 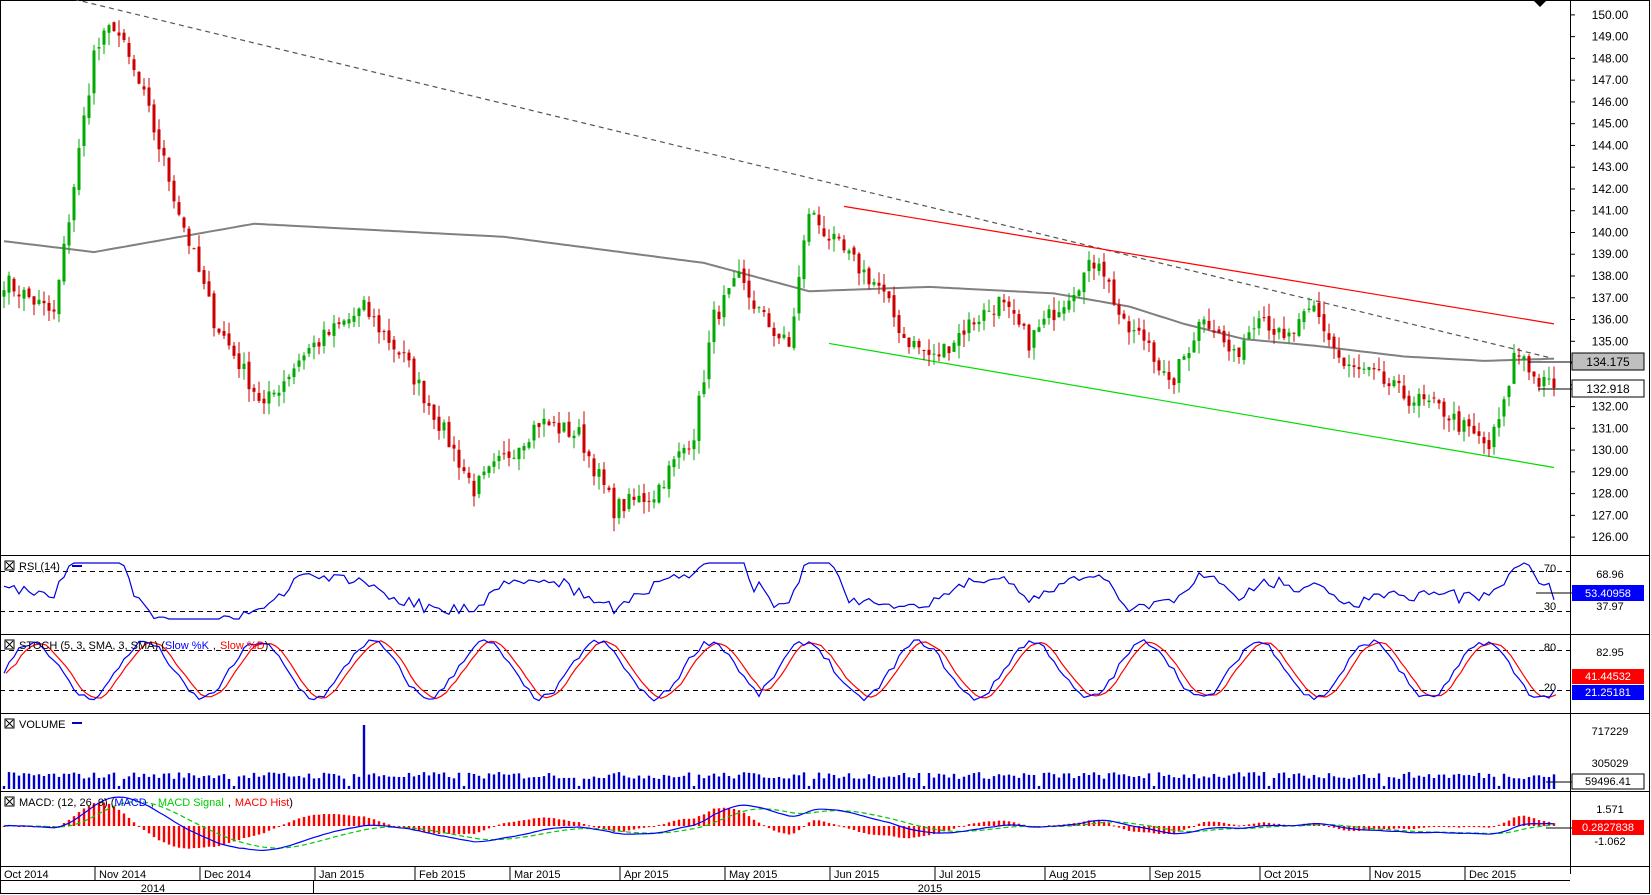 I want to click on stoch-k-value-box, so click(x=1608, y=692).